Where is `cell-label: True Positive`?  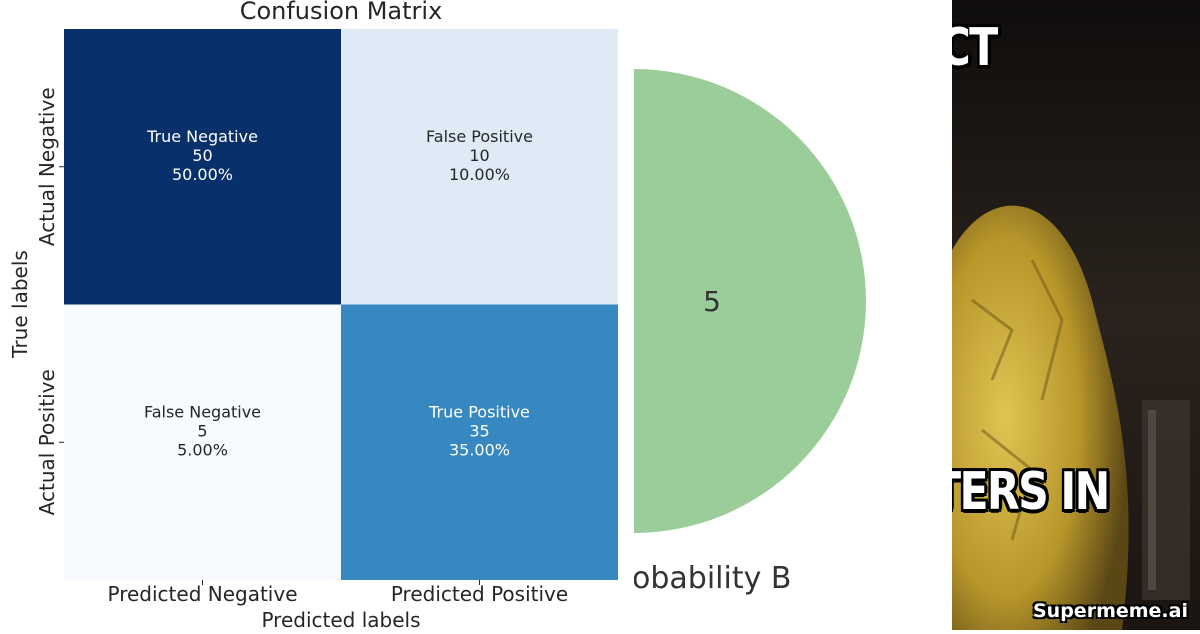 cell-label: True Positive is located at coordinates (479, 411).